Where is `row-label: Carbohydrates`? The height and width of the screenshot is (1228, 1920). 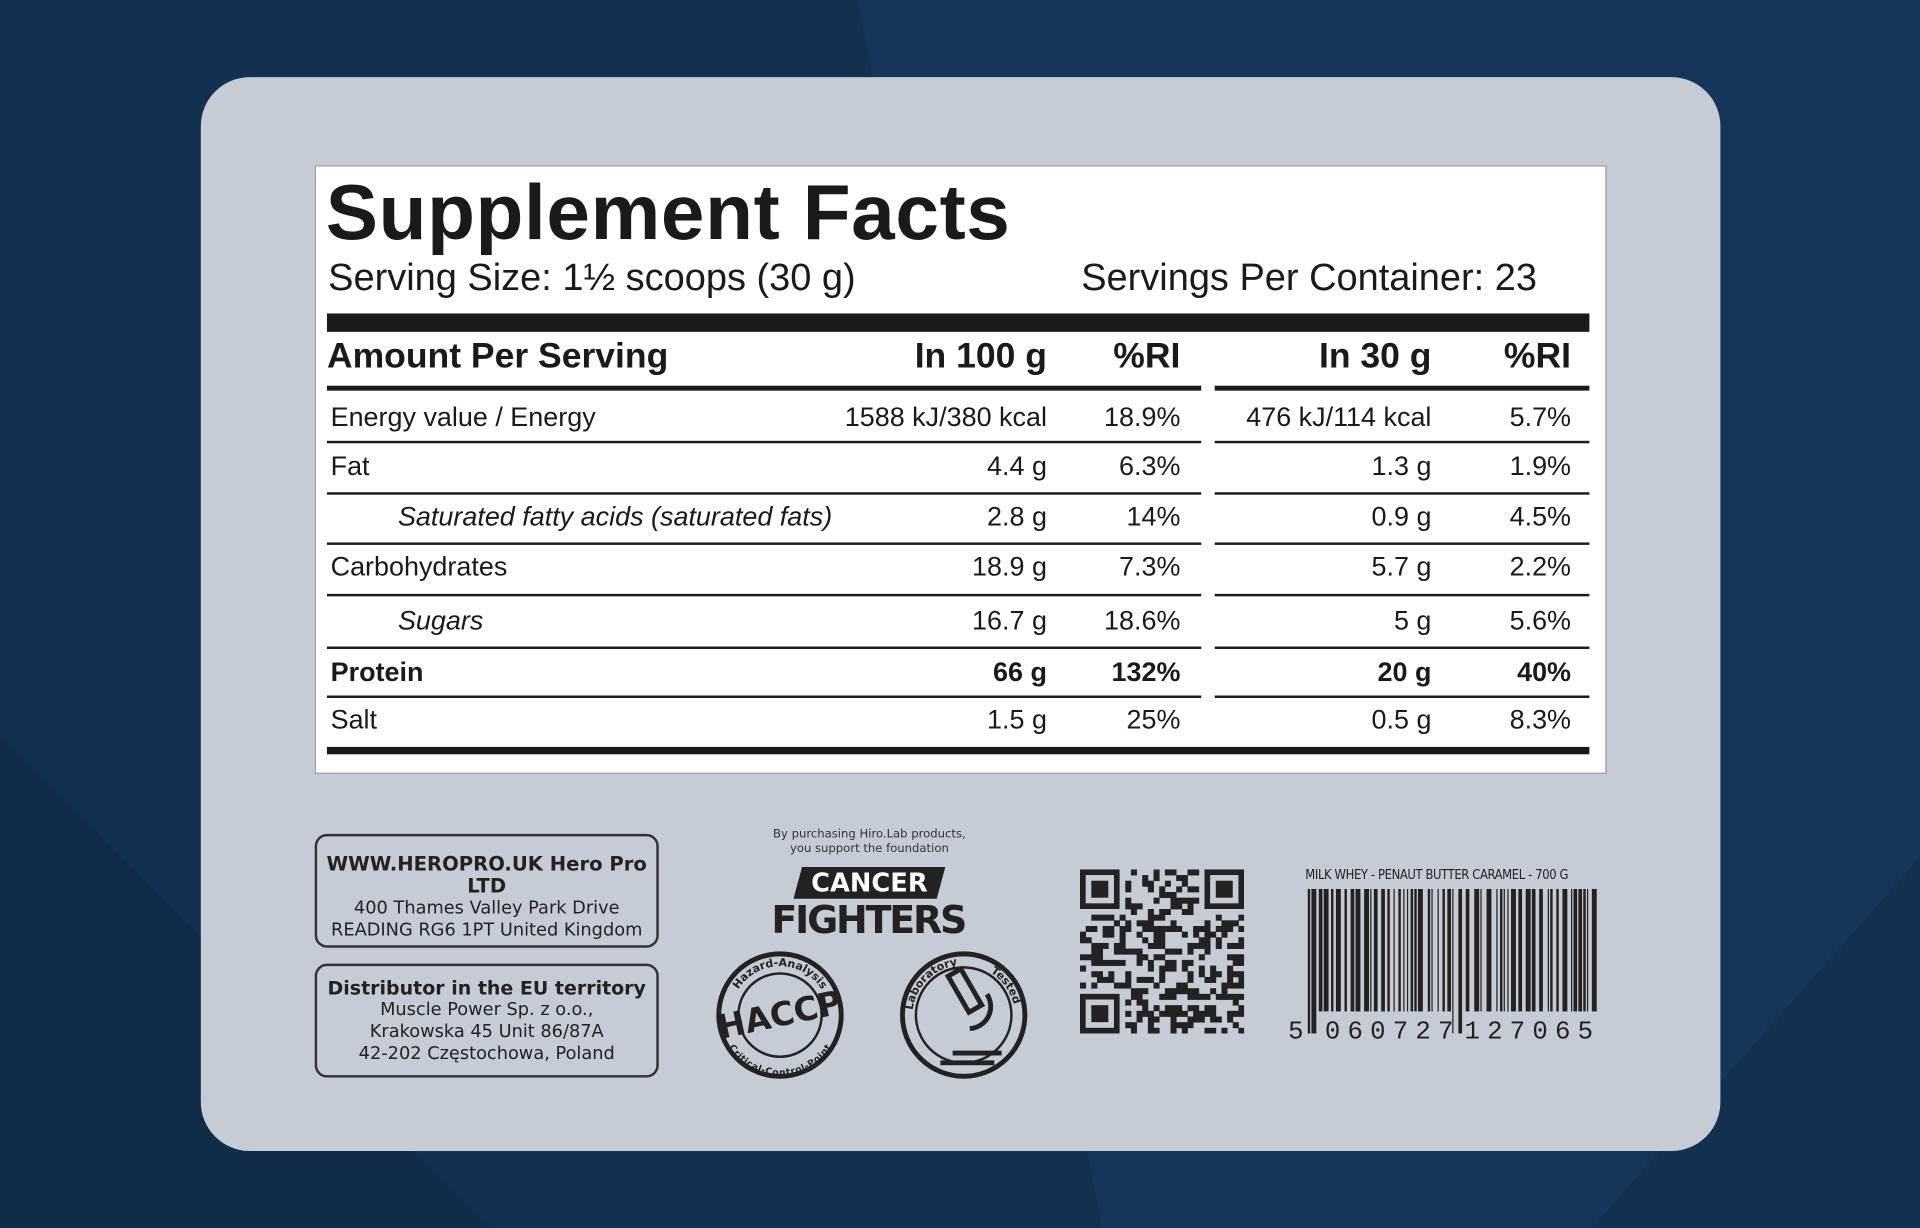 row-label: Carbohydrates is located at coordinates (419, 566).